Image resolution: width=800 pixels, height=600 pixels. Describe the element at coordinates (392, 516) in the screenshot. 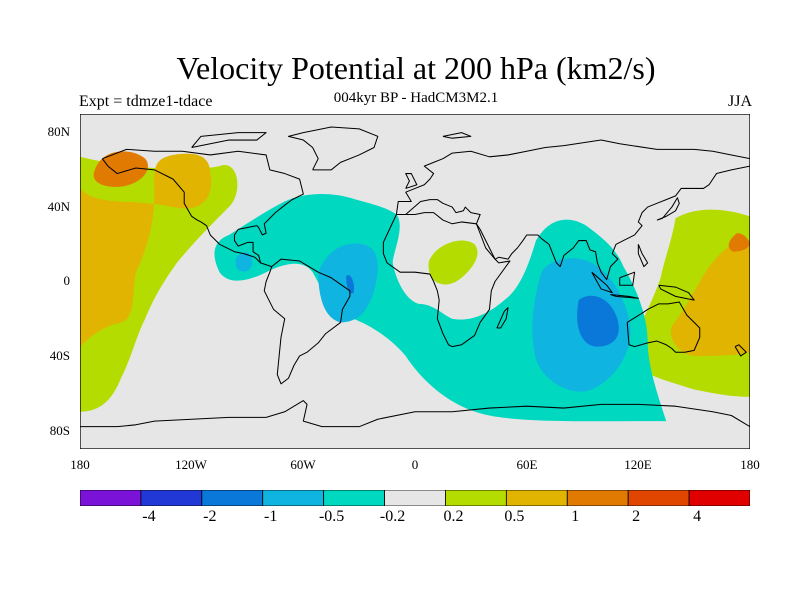

I see `colorbar-label-4: -0.2` at that location.